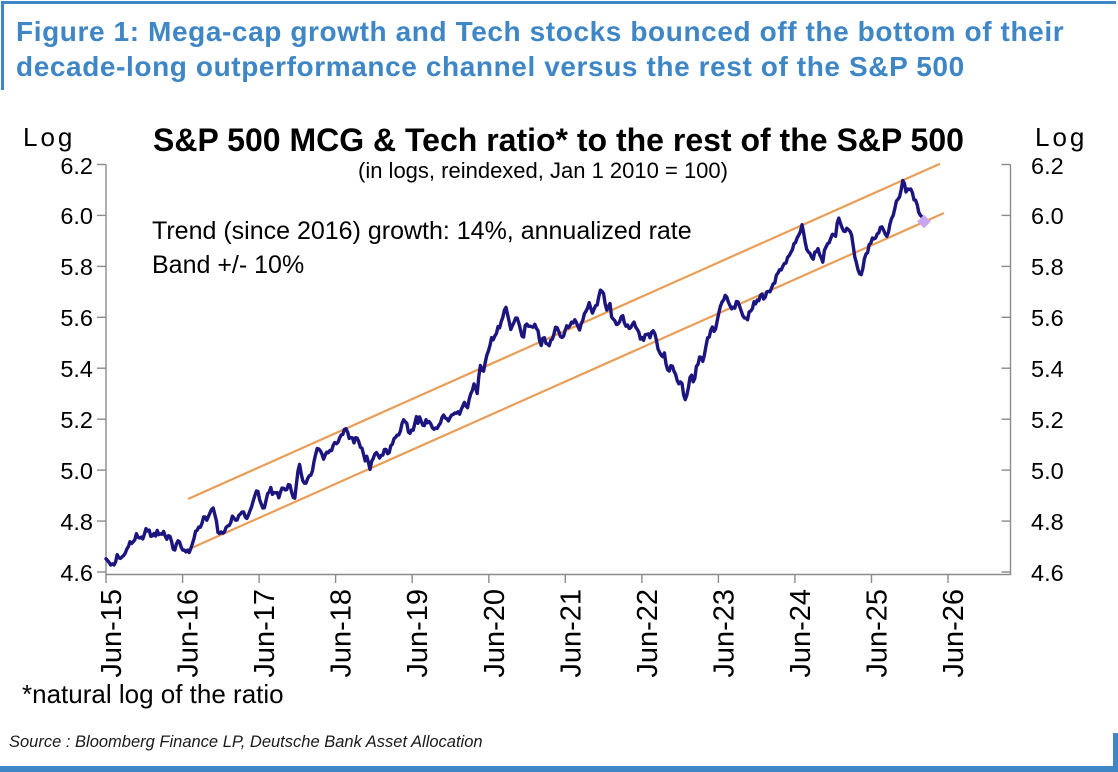 This screenshot has height=772, width=1118. I want to click on svg-text: Jun-25, so click(878, 633).